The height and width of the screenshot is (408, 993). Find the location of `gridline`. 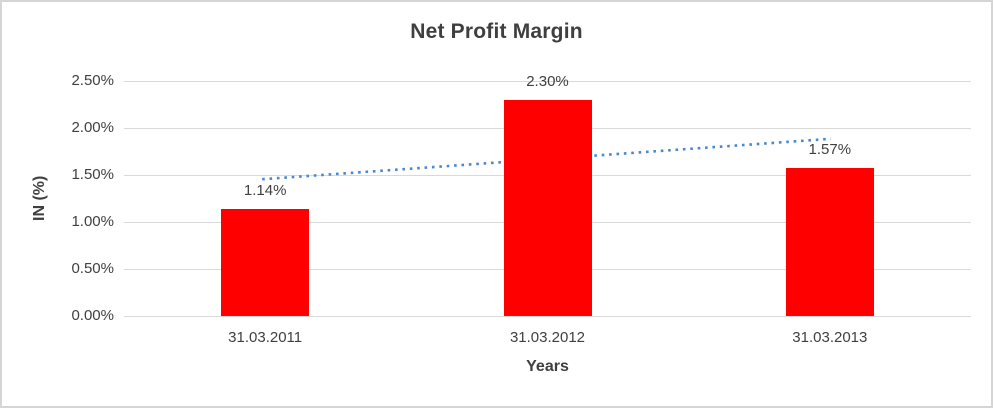

gridline is located at coordinates (547, 81).